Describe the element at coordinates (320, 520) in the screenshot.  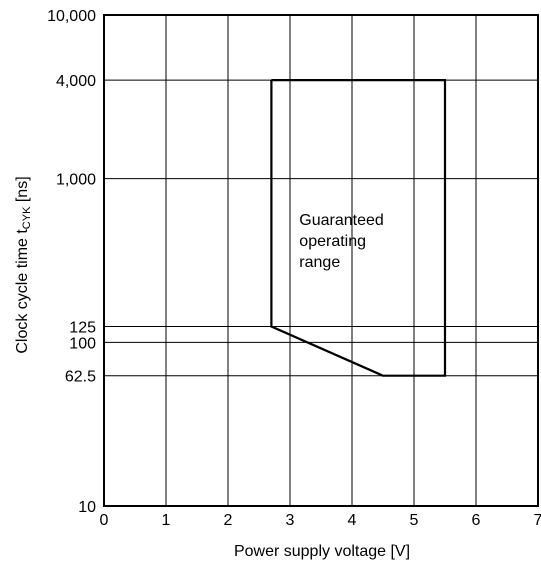
I see `x-tick-labels: 0 1 2 3 4 5 6 7` at that location.